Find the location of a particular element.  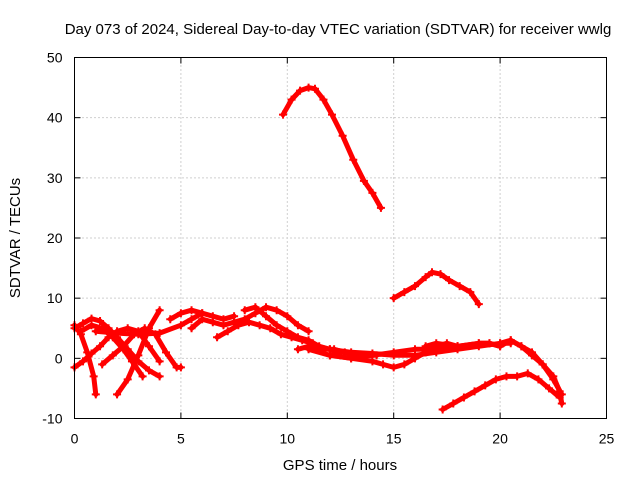

x-tick-label: 25 is located at coordinates (607, 439).